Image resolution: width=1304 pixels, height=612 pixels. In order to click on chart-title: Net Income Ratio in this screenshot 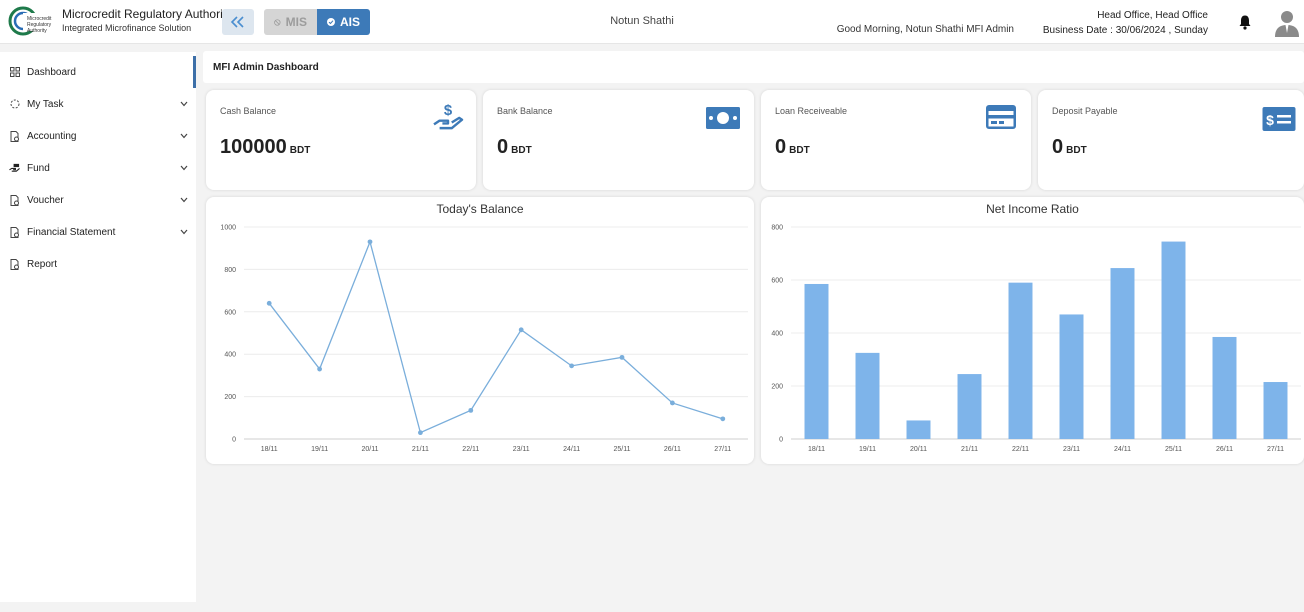, I will do `click(1032, 209)`.